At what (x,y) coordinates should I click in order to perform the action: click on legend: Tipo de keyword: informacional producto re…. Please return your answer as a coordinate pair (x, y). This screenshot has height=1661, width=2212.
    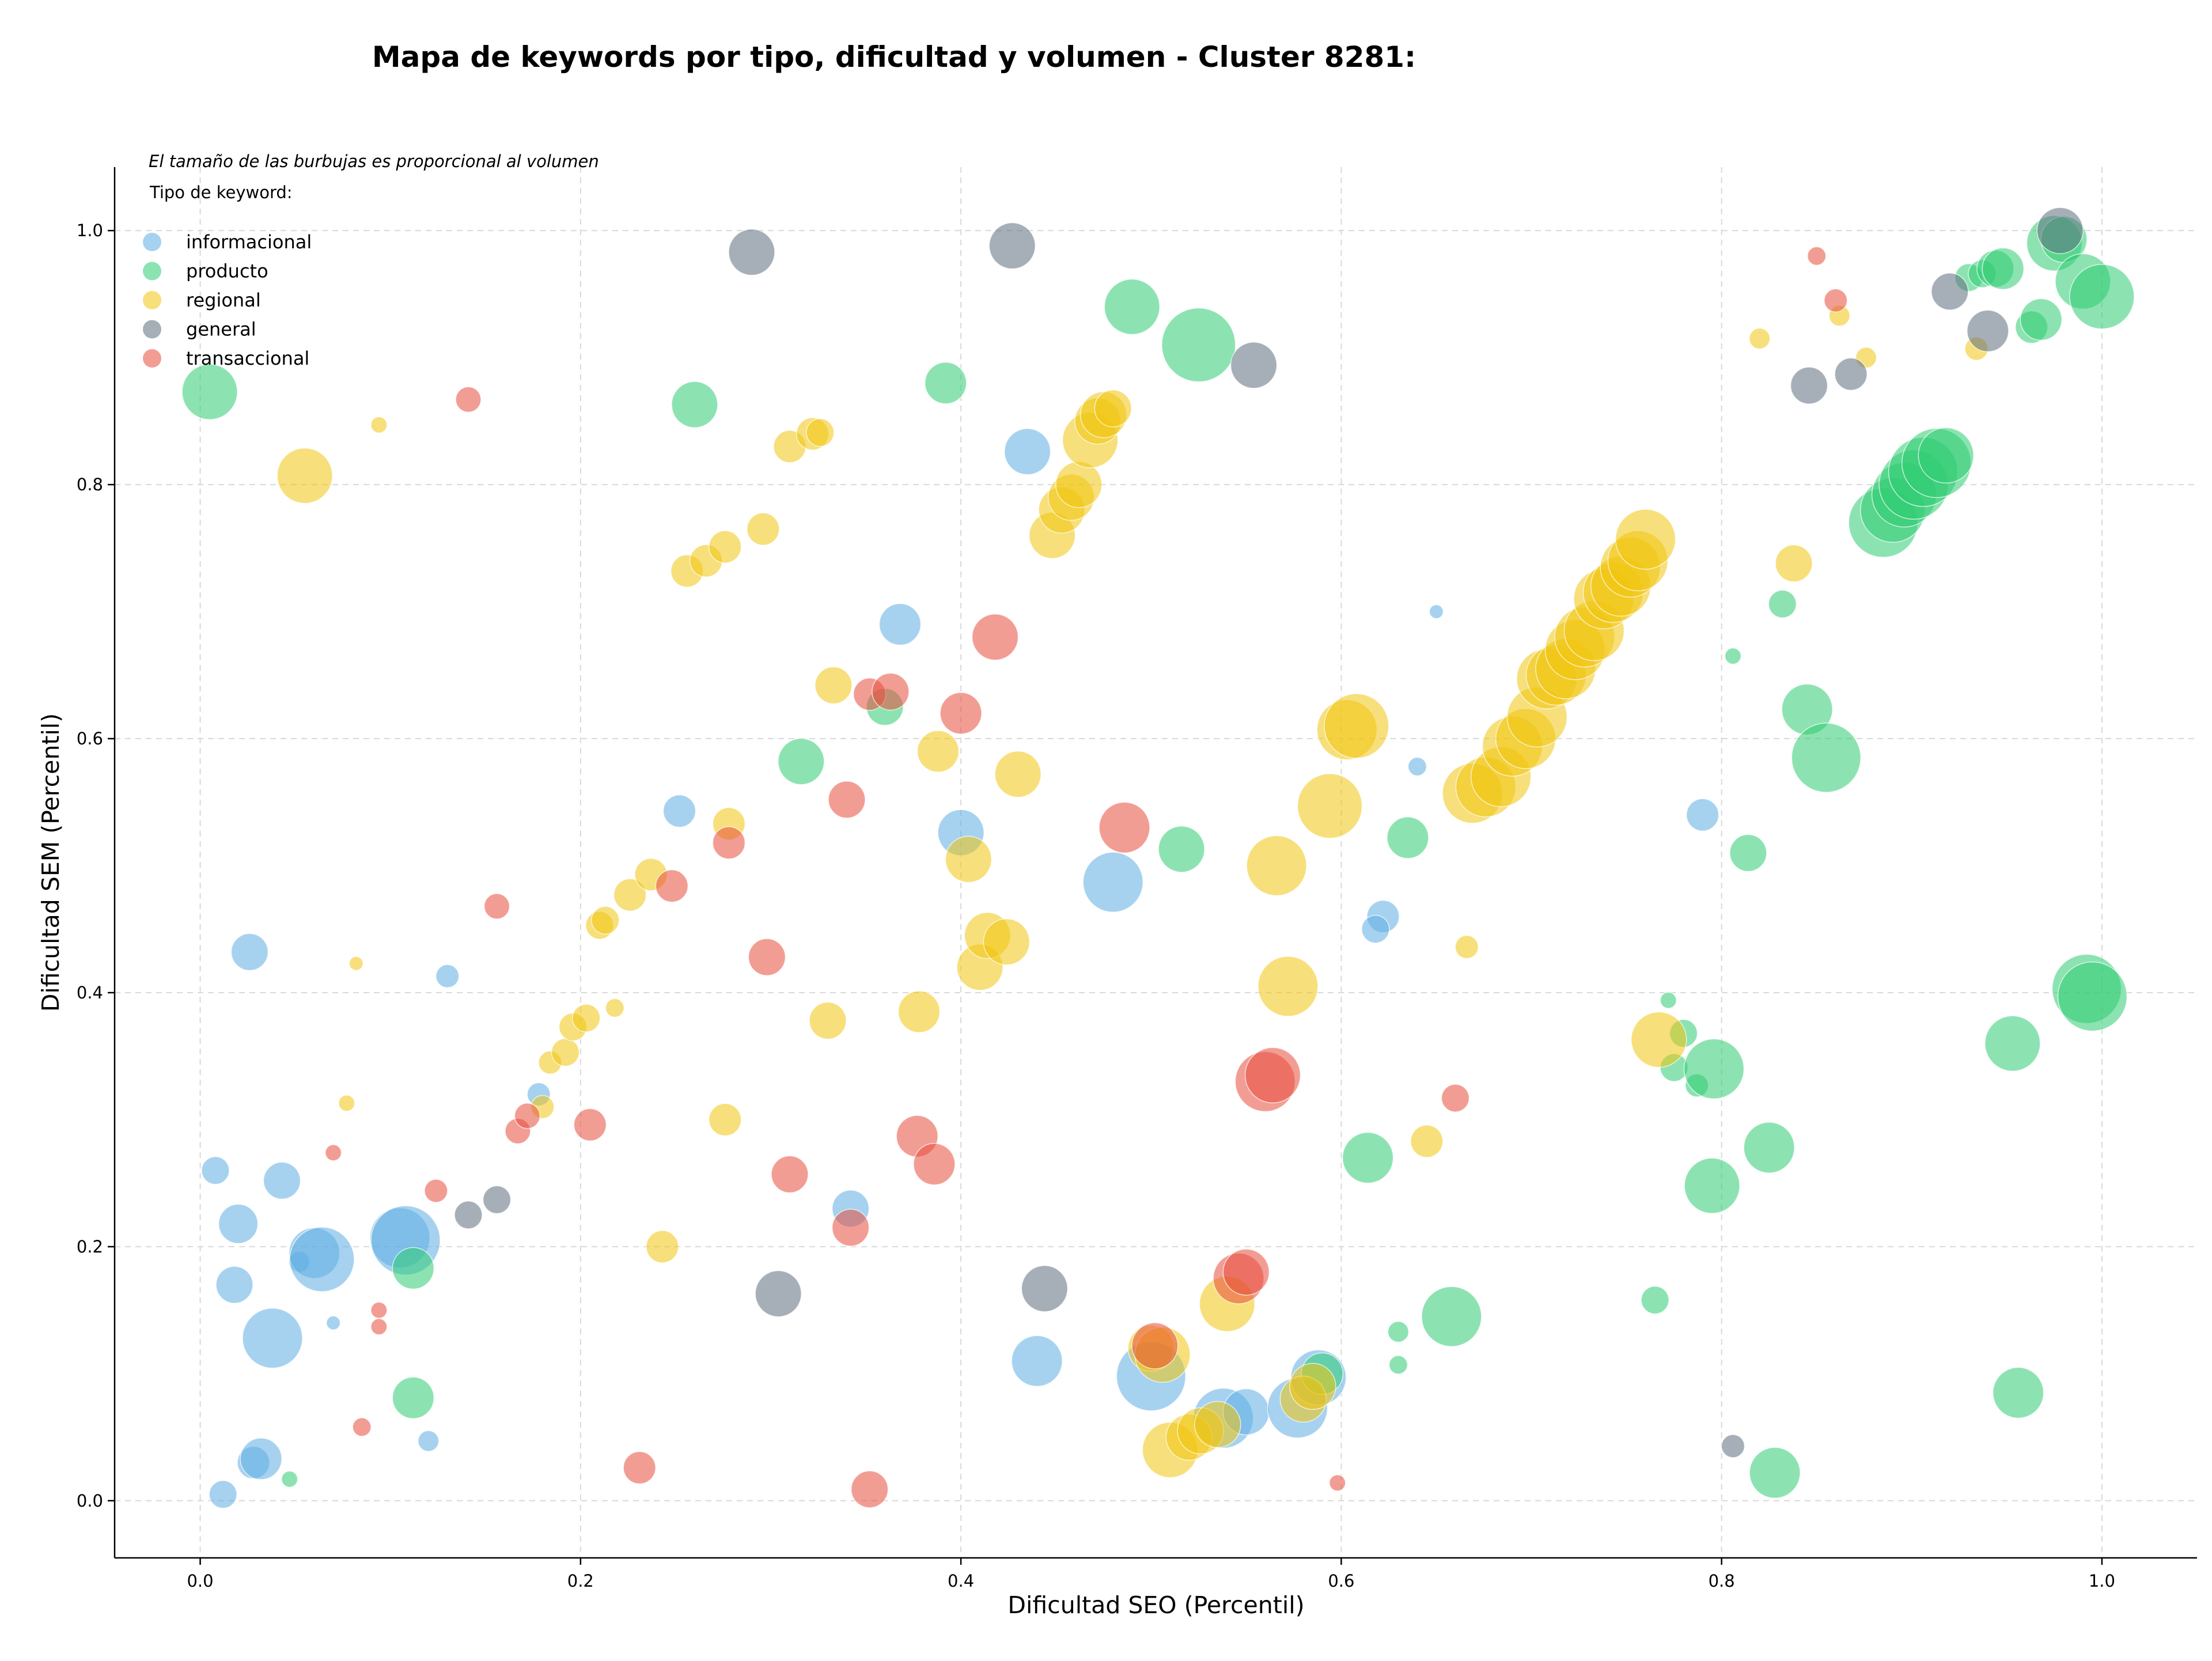
    Looking at the image, I should click on (227, 276).